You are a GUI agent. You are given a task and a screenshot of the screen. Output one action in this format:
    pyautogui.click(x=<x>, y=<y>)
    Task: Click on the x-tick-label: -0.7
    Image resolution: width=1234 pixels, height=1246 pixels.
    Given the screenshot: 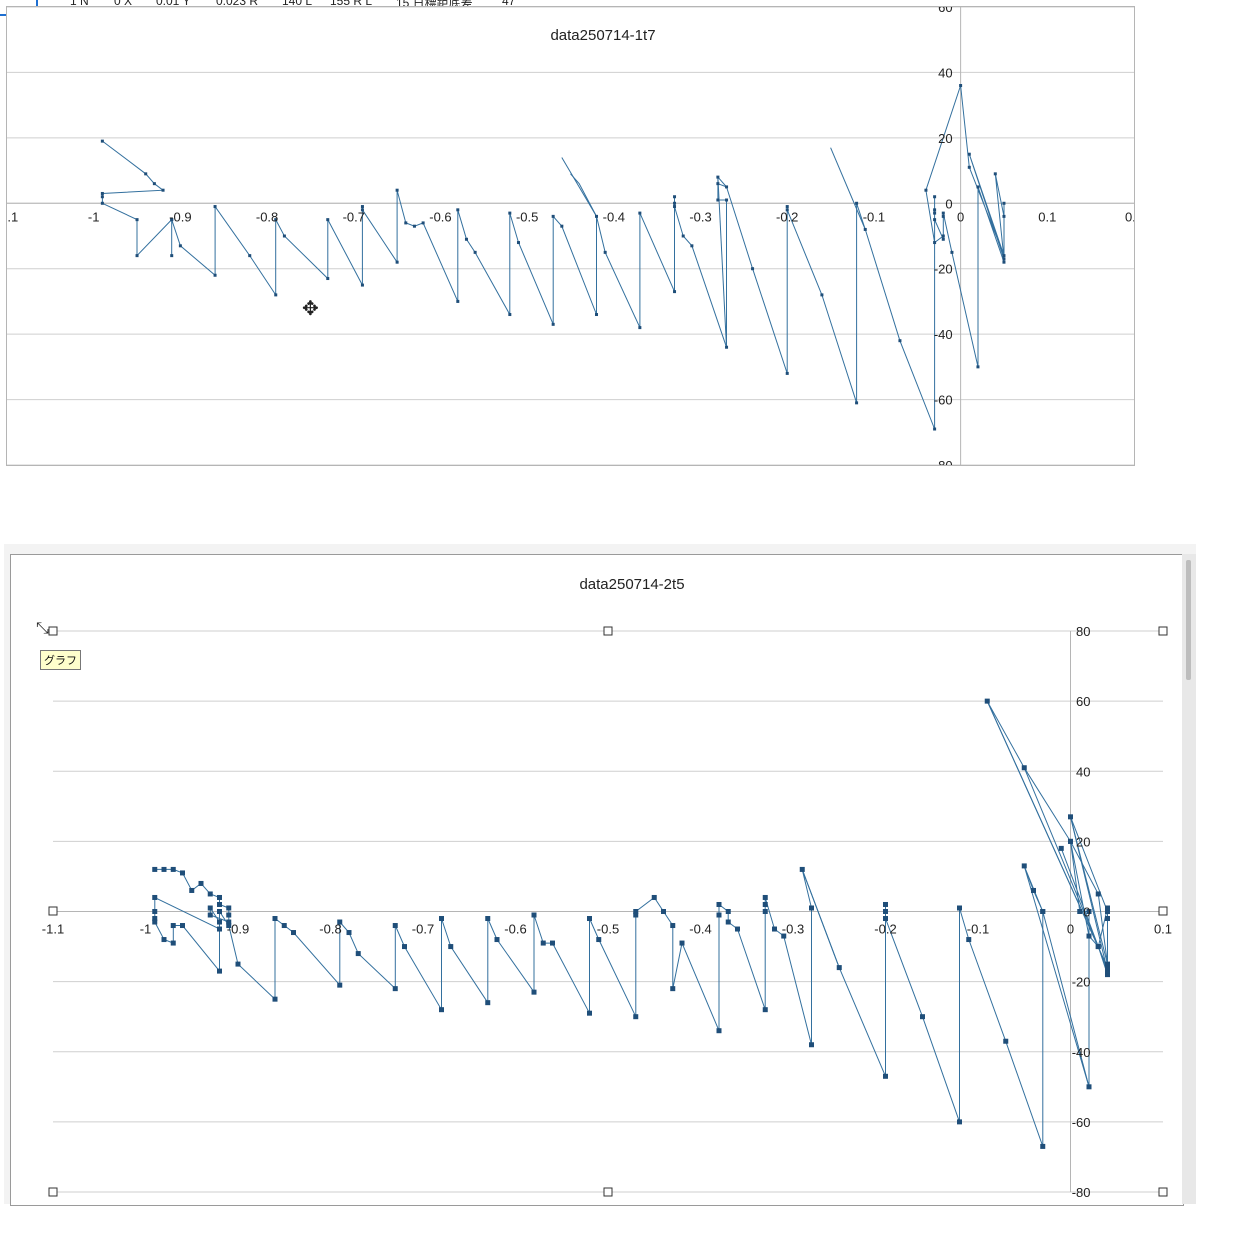 What is the action you would take?
    pyautogui.click(x=423, y=929)
    